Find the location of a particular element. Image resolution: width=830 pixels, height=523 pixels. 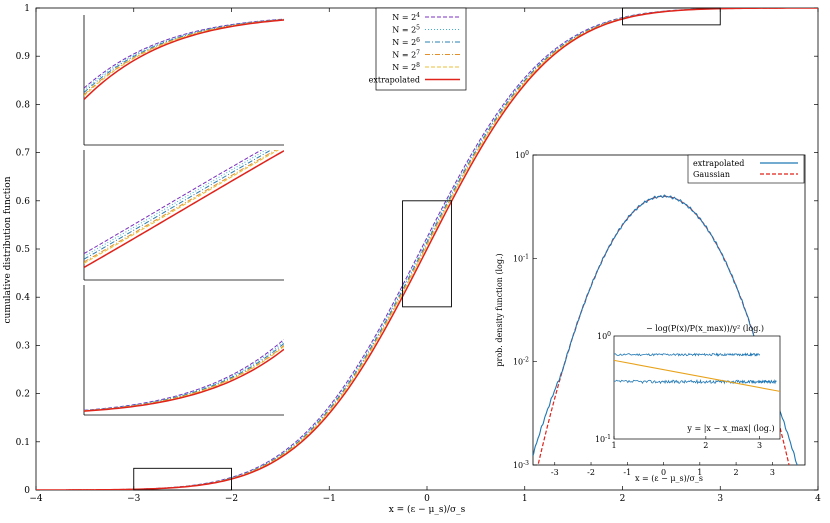

pdf-y-tick-label: 10⁻³ is located at coordinates (521, 465).